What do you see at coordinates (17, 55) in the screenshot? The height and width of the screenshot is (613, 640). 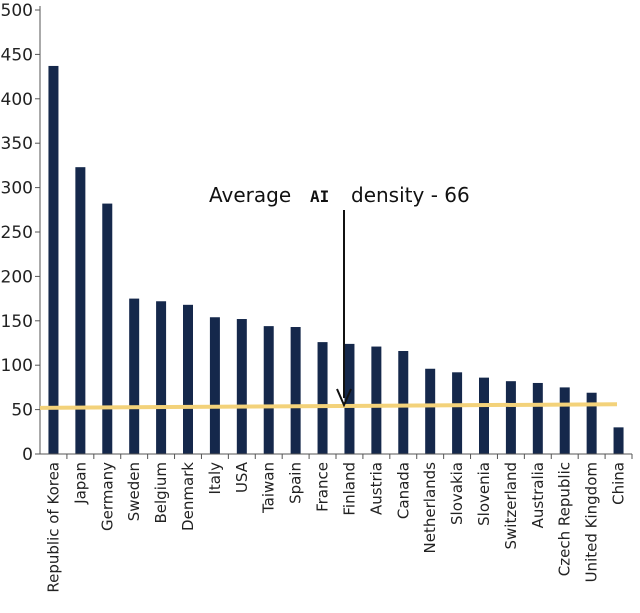 I see `y-tick-label: 450` at bounding box center [17, 55].